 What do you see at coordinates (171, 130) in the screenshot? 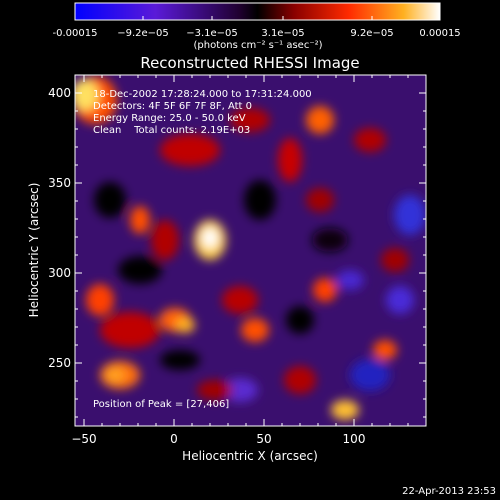
I see `annotation-counts: Clean Total counts: 2.19E+03` at bounding box center [171, 130].